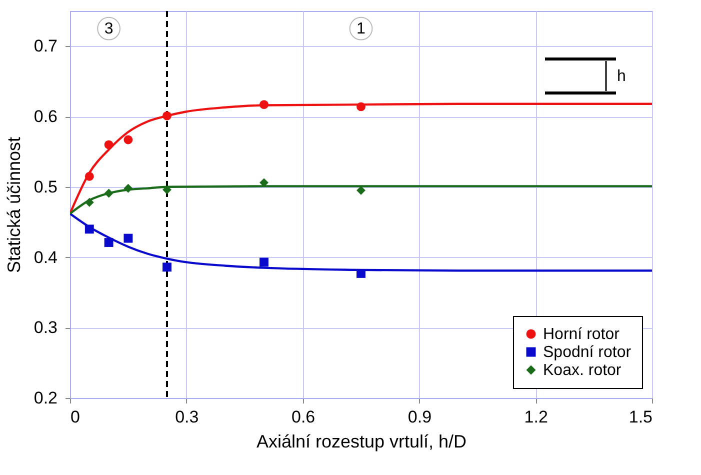 The image size is (701, 475). Describe the element at coordinates (582, 370) in the screenshot. I see `legend-label: Koax. rotor` at that location.